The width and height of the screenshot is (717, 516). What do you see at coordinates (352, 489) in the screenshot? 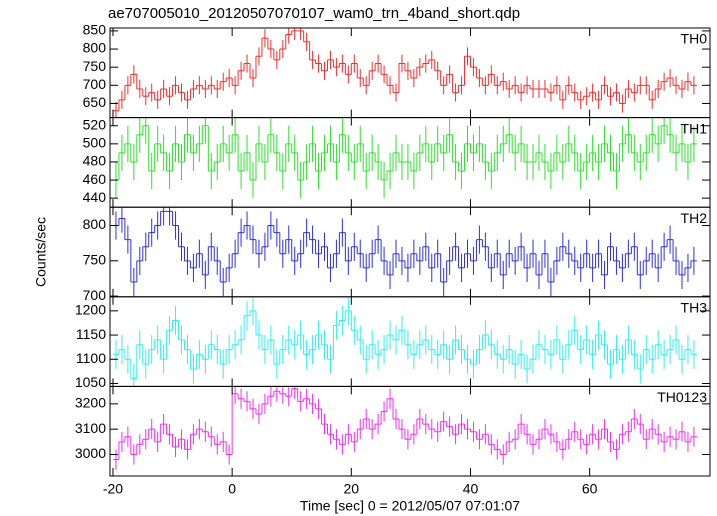
I see `x-tick-label: 20` at bounding box center [352, 489].